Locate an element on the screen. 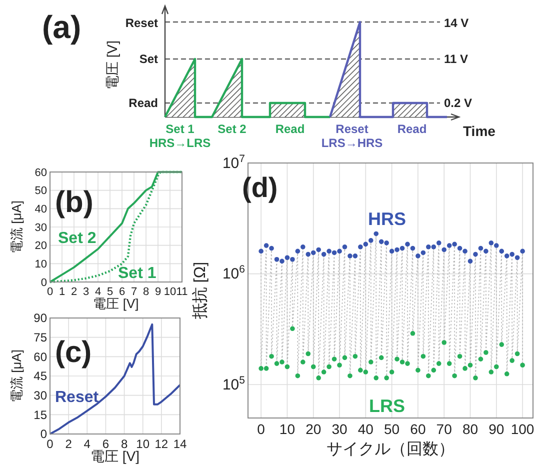 This screenshot has width=542, height=468. text: Read is located at coordinates (143, 103).